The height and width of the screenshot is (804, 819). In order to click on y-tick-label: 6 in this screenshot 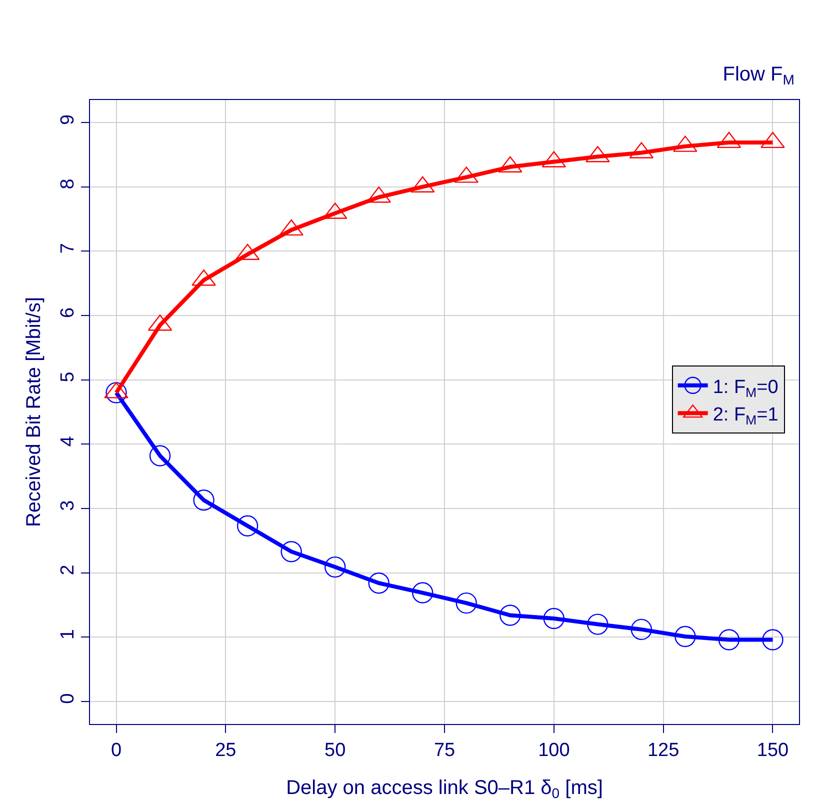, I will do `click(67, 312)`.